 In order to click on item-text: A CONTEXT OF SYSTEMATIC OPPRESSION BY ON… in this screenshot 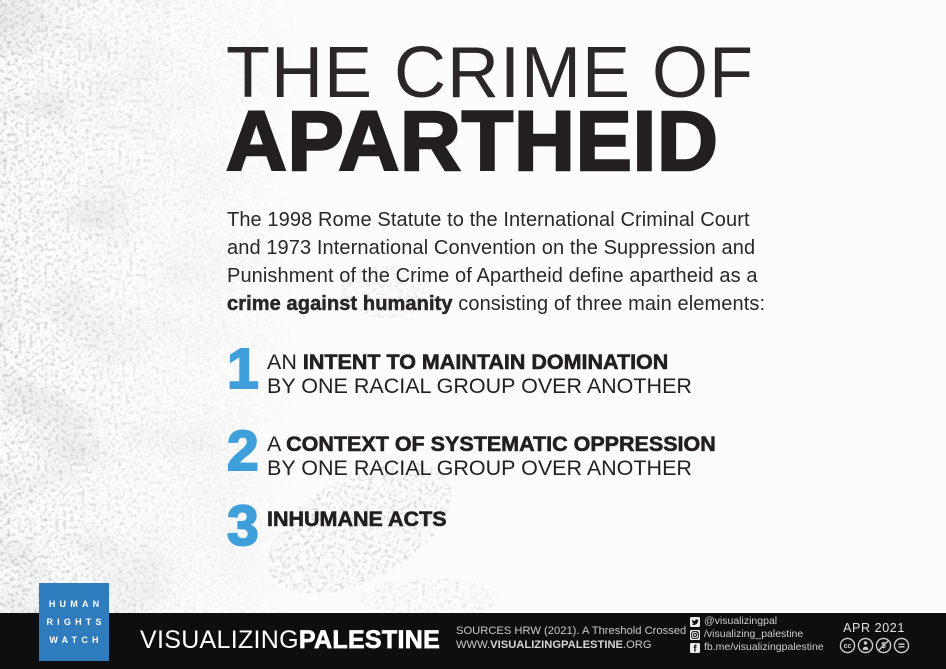, I will do `click(491, 453)`.